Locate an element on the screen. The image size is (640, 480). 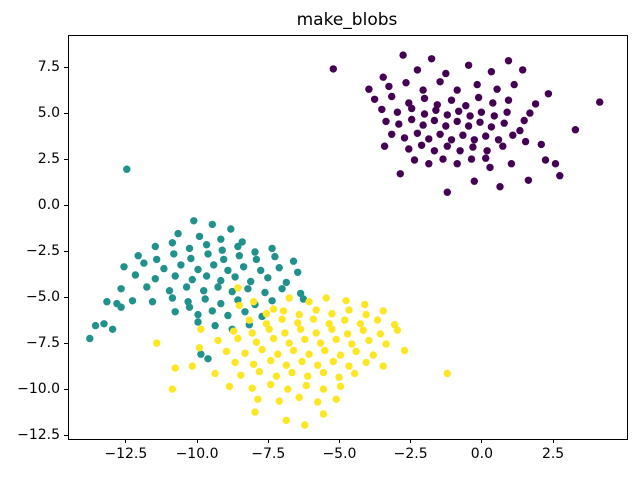
y-tick-label: 7.5 is located at coordinates (48, 66).